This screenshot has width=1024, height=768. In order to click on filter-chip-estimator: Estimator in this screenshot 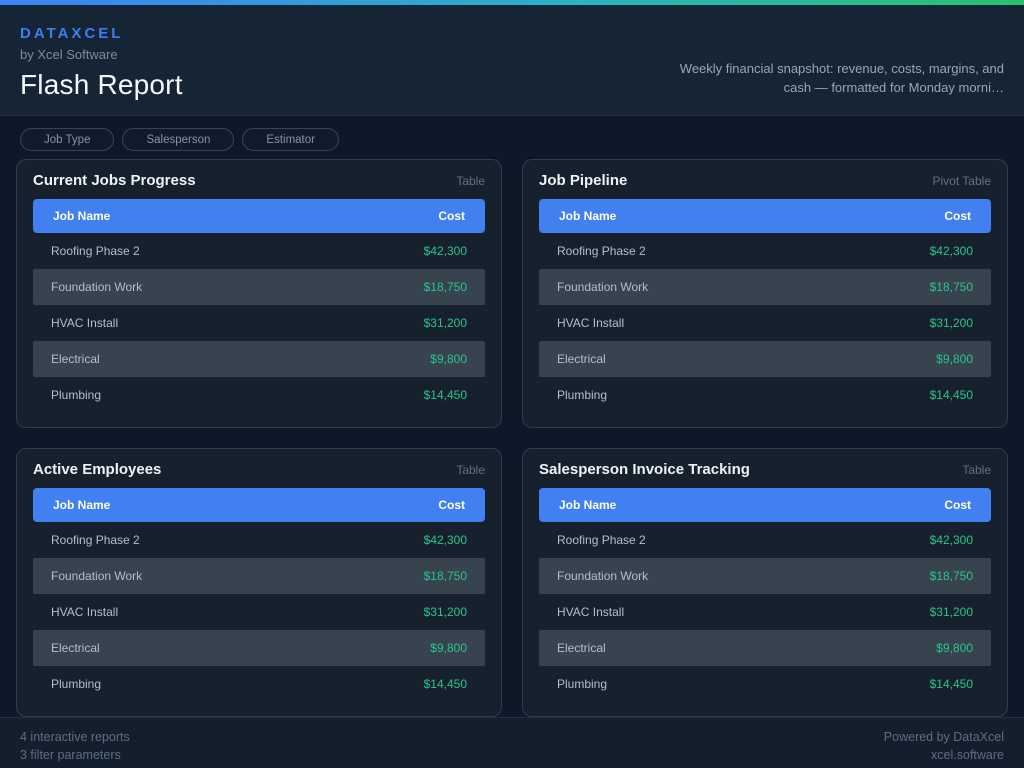, I will do `click(290, 139)`.